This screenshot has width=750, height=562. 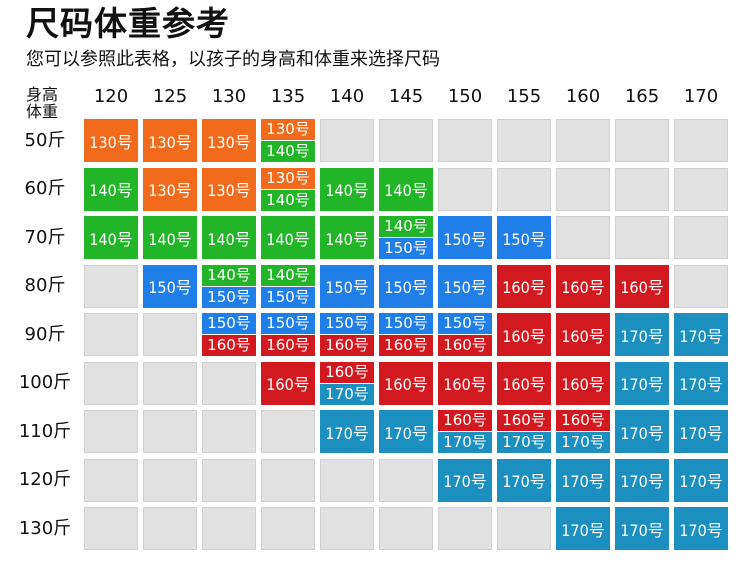 What do you see at coordinates (111, 96) in the screenshot?
I see `height-header: 120` at bounding box center [111, 96].